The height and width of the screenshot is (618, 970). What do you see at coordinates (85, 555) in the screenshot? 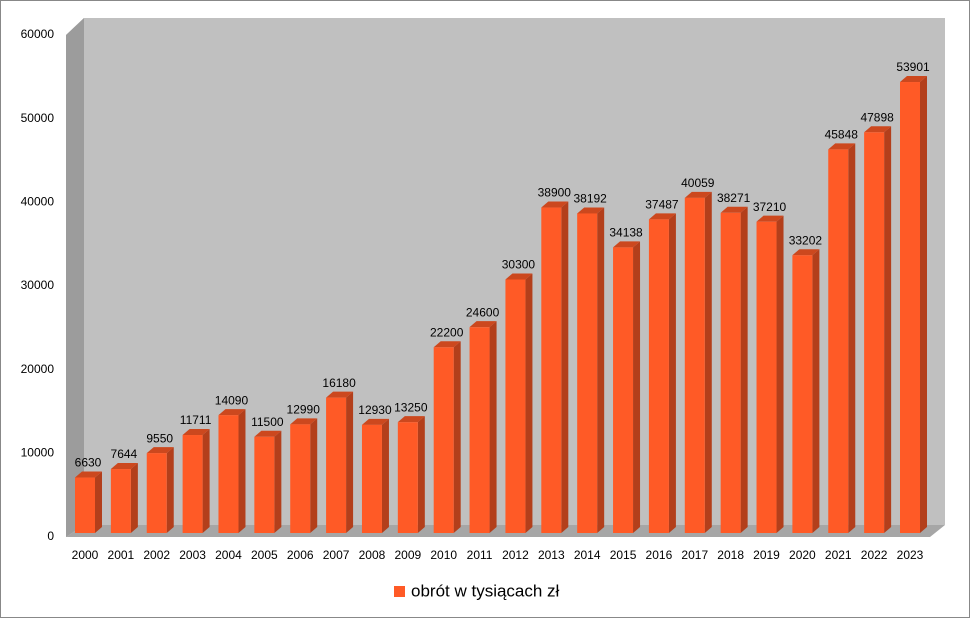
I see `x-tick-label: 2000` at bounding box center [85, 555].